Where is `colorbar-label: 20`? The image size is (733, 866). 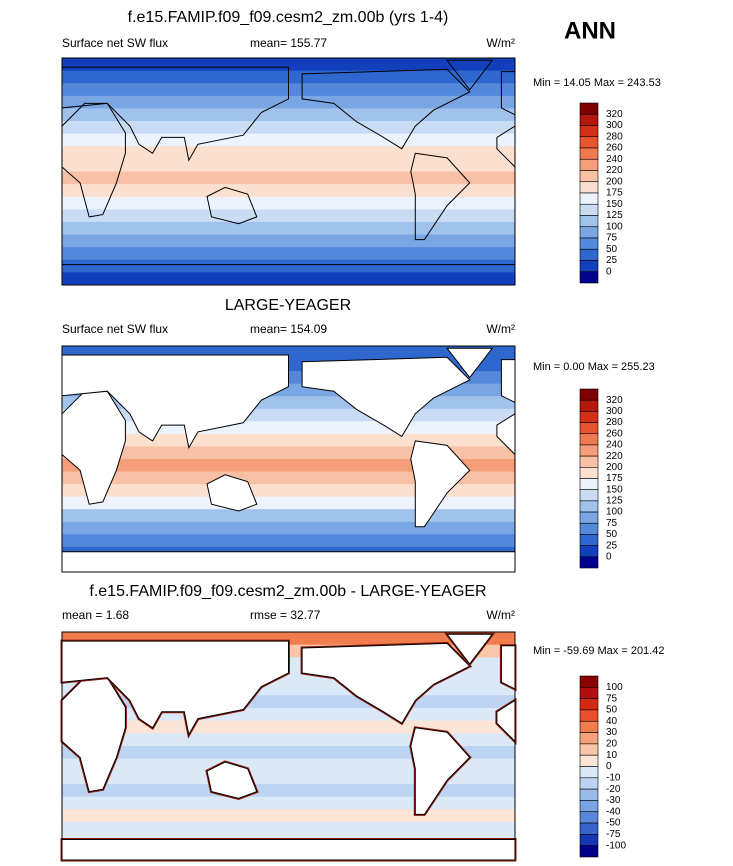 colorbar-label: 20 is located at coordinates (612, 744).